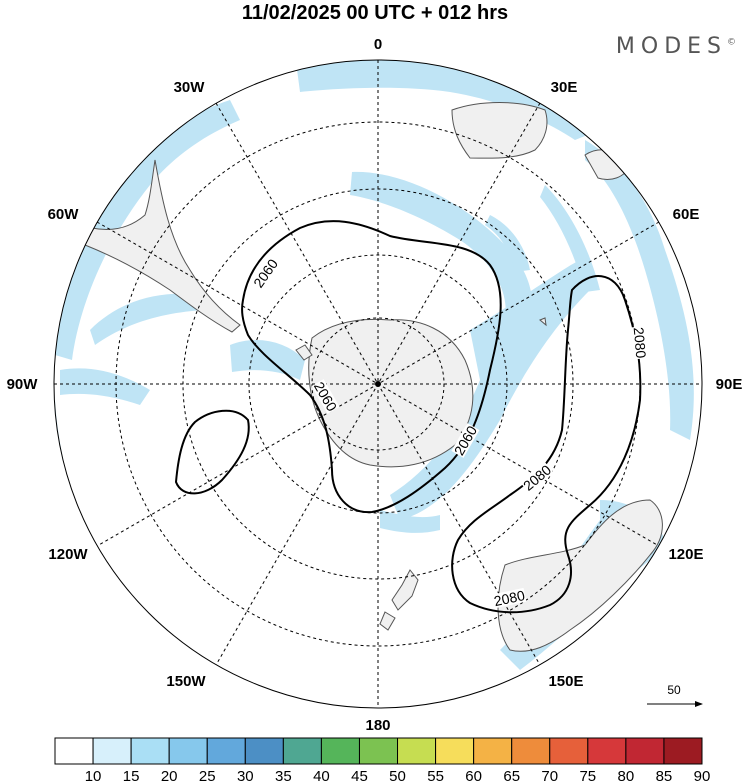  I want to click on svg-text: 2060, so click(265, 273).